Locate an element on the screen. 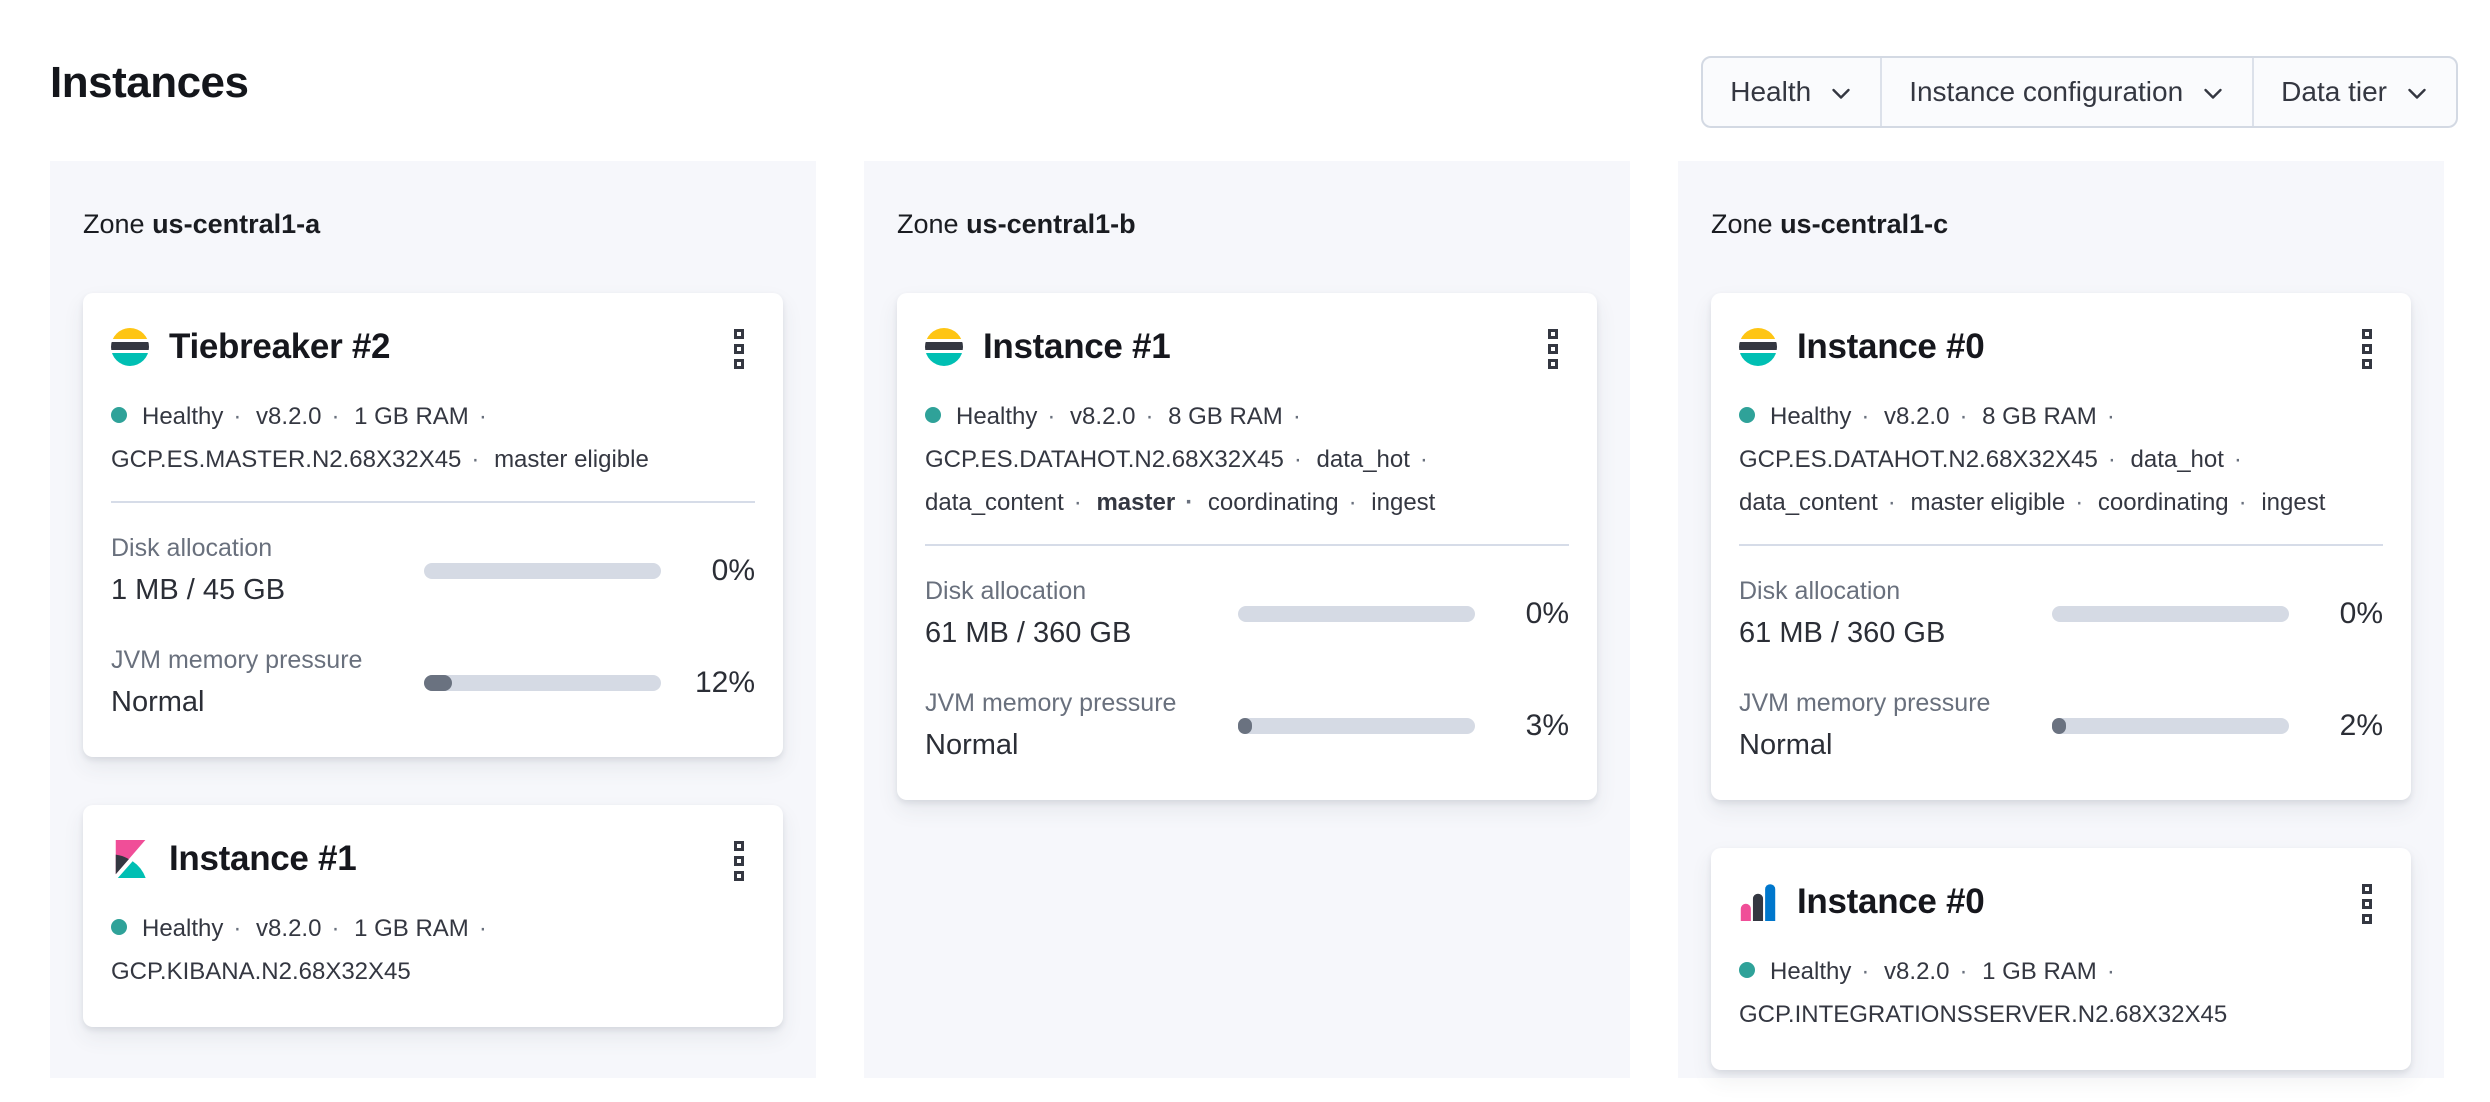  filter-button-instance-configuration: Instance configuration is located at coordinates (2068, 92).